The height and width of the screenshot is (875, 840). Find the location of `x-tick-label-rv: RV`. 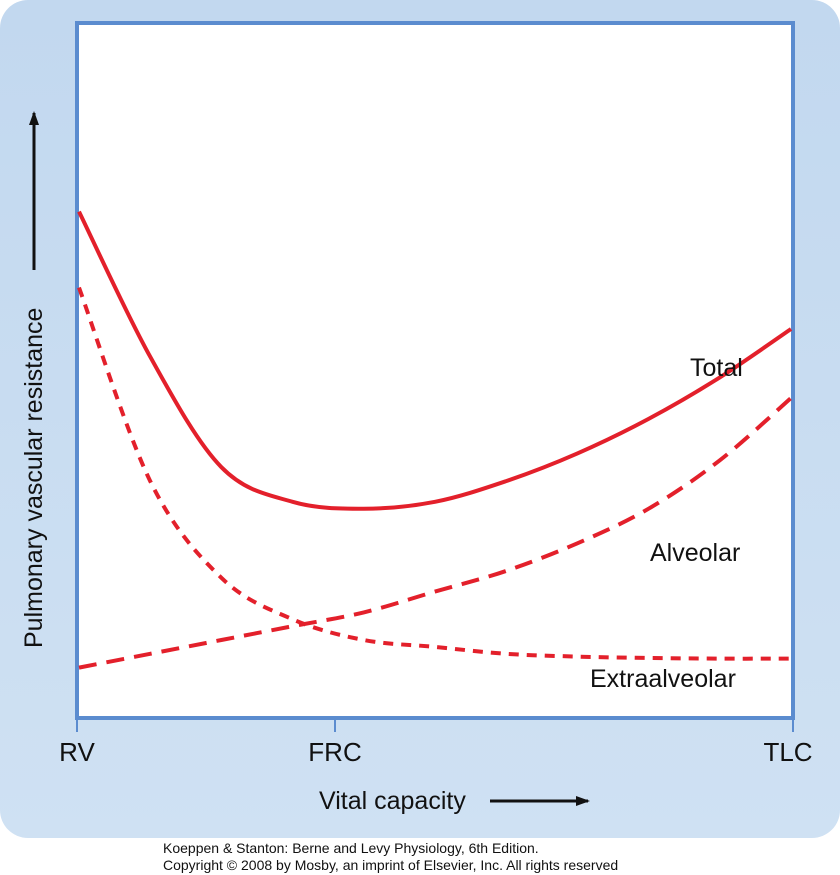

x-tick-label-rv: RV is located at coordinates (77, 752).